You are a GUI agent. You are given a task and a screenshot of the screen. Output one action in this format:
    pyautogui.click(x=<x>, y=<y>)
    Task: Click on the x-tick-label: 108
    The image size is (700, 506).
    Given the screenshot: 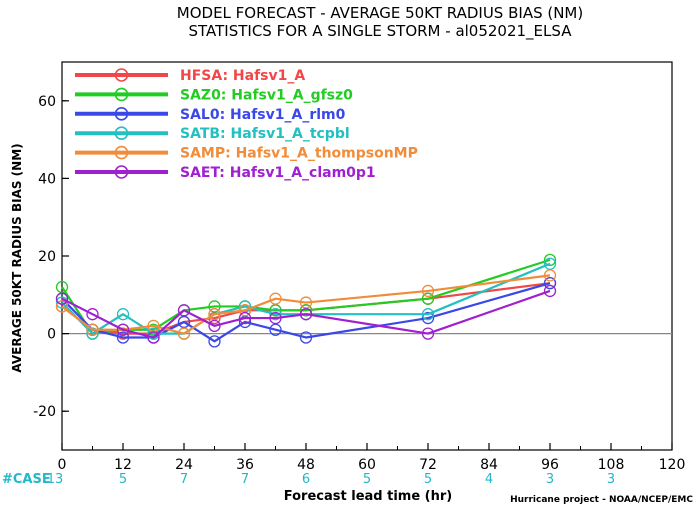 What is the action you would take?
    pyautogui.click(x=611, y=465)
    